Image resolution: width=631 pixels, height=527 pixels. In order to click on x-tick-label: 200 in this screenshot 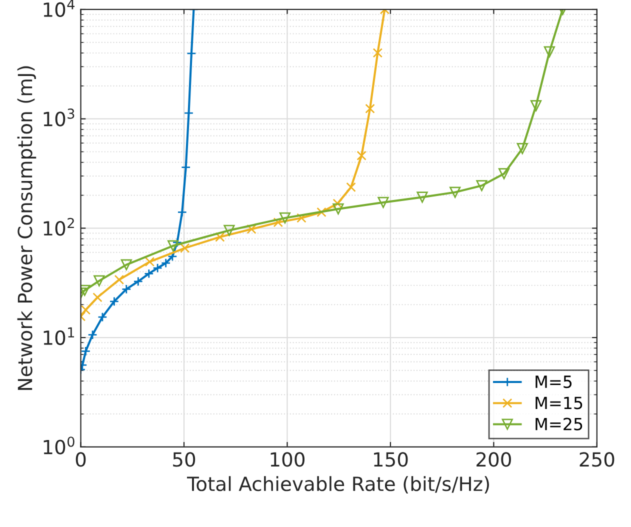, I will do `click(493, 459)`.